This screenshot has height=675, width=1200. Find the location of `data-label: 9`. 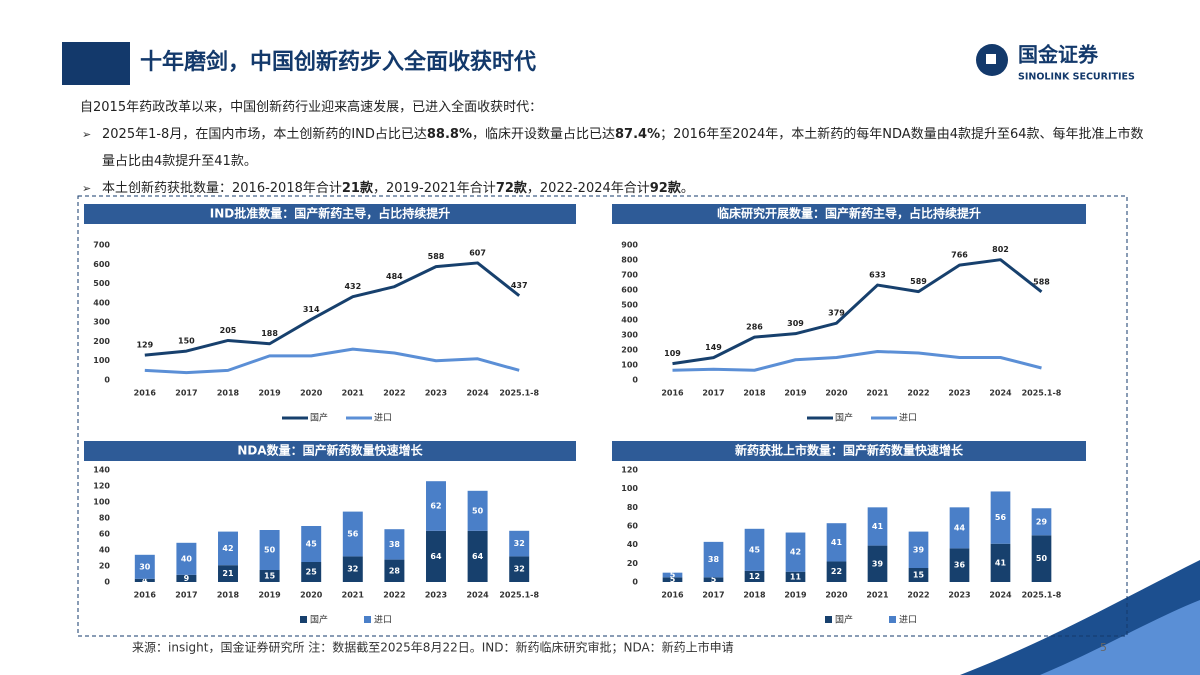

data-label: 9 is located at coordinates (187, 578).